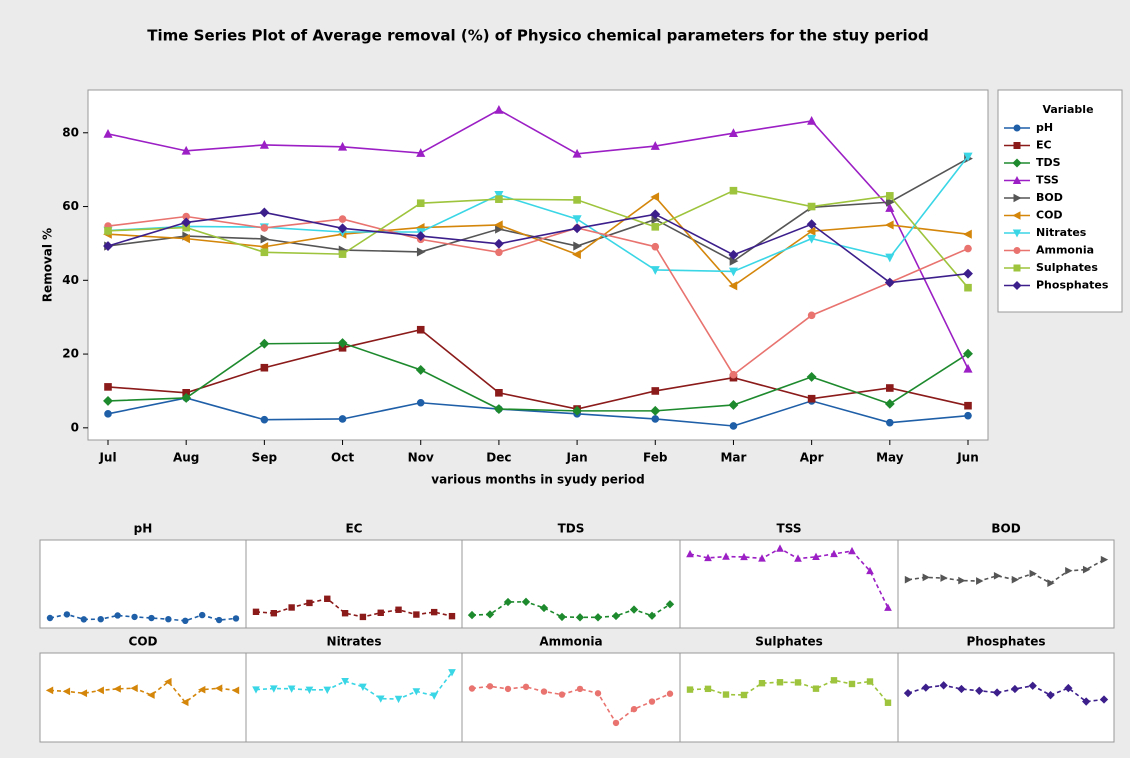  I want to click on panel-title: TDS, so click(571, 529).